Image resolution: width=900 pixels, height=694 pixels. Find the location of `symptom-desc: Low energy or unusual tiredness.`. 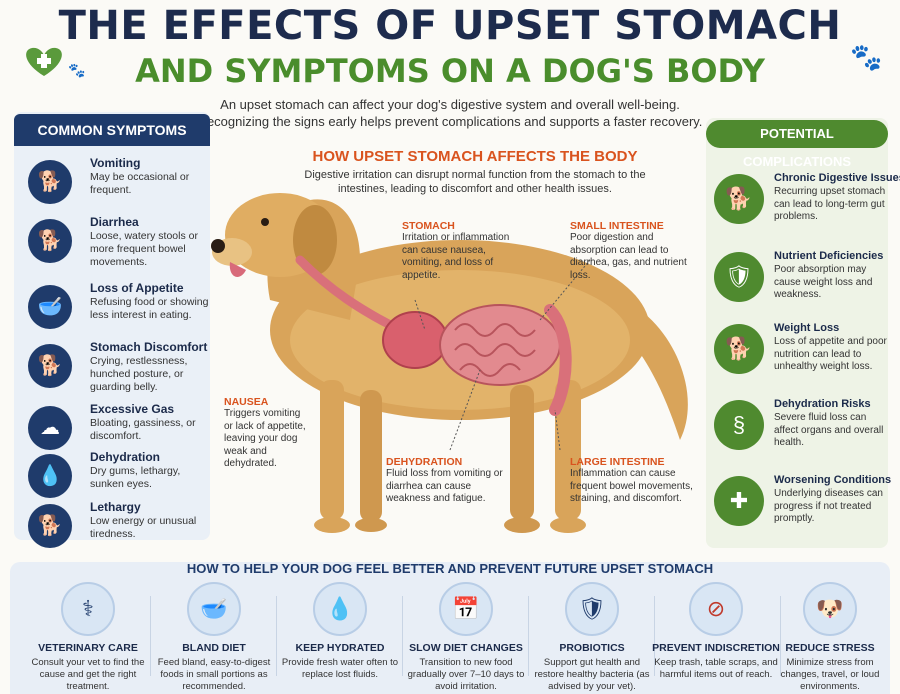

symptom-desc: Low energy or unusual tiredness. is located at coordinates (143, 527).